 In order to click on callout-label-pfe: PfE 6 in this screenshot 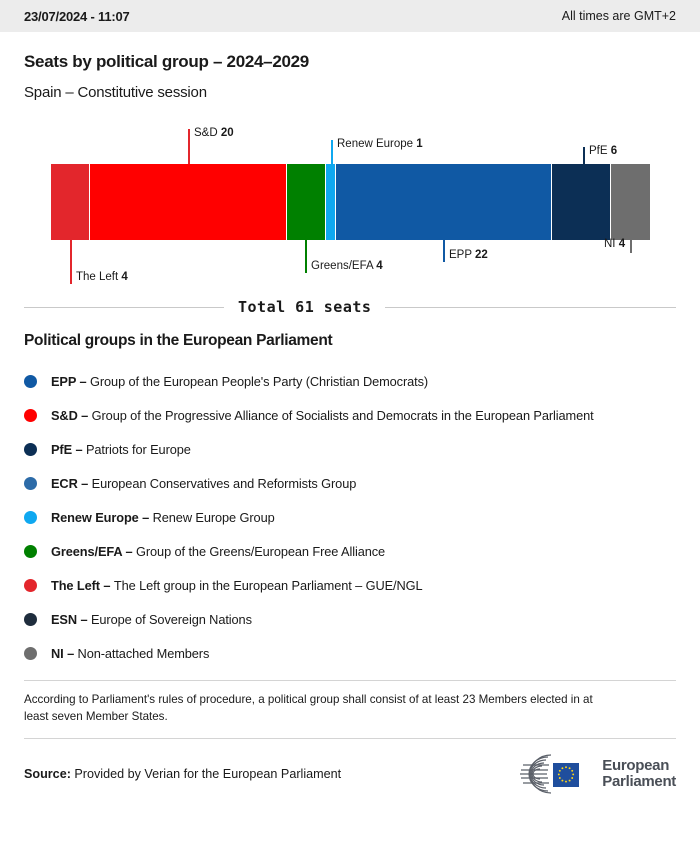, I will do `click(603, 151)`.